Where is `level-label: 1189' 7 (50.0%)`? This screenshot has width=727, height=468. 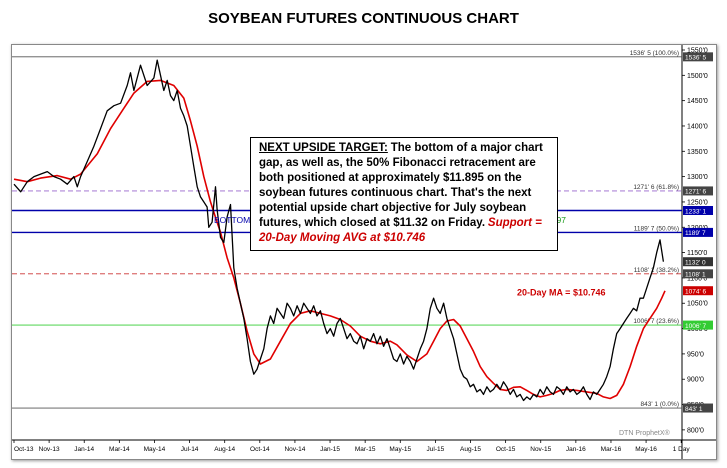
level-label: 1189' 7 (50.0%) is located at coordinates (656, 228).